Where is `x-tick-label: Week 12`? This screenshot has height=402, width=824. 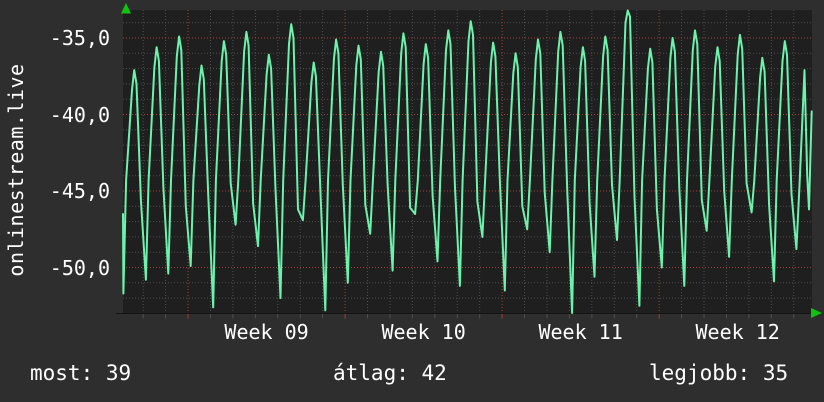 x-tick-label: Week 12 is located at coordinates (737, 332).